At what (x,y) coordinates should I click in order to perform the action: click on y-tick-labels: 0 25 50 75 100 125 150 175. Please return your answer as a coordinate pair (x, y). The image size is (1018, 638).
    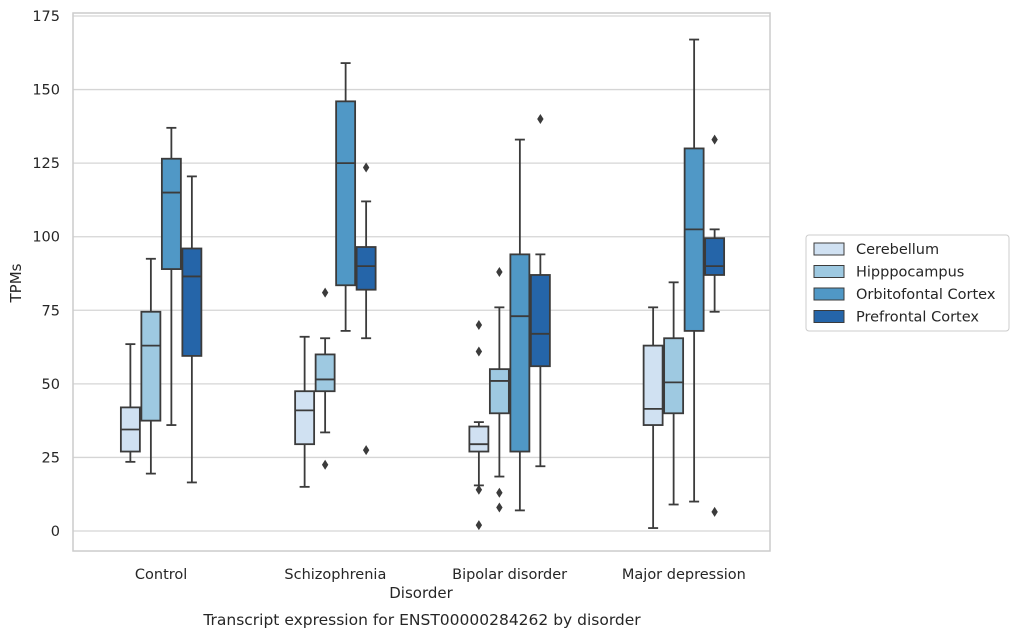
    Looking at the image, I should click on (46, 274).